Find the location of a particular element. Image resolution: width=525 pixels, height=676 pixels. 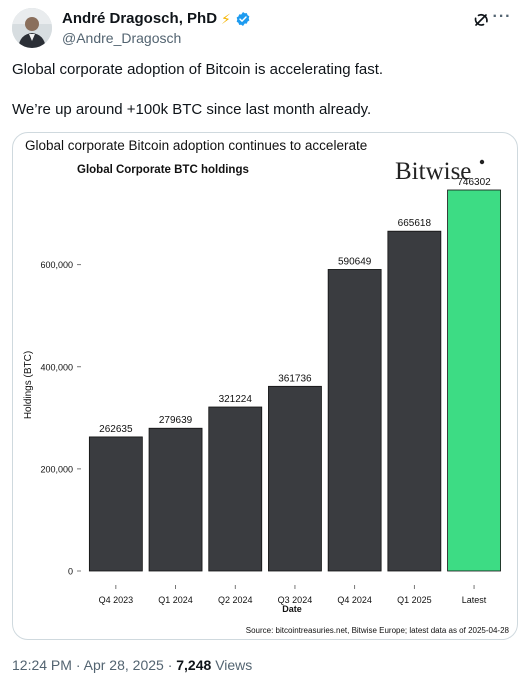

y-tick-label: 0 is located at coordinates (70, 572).